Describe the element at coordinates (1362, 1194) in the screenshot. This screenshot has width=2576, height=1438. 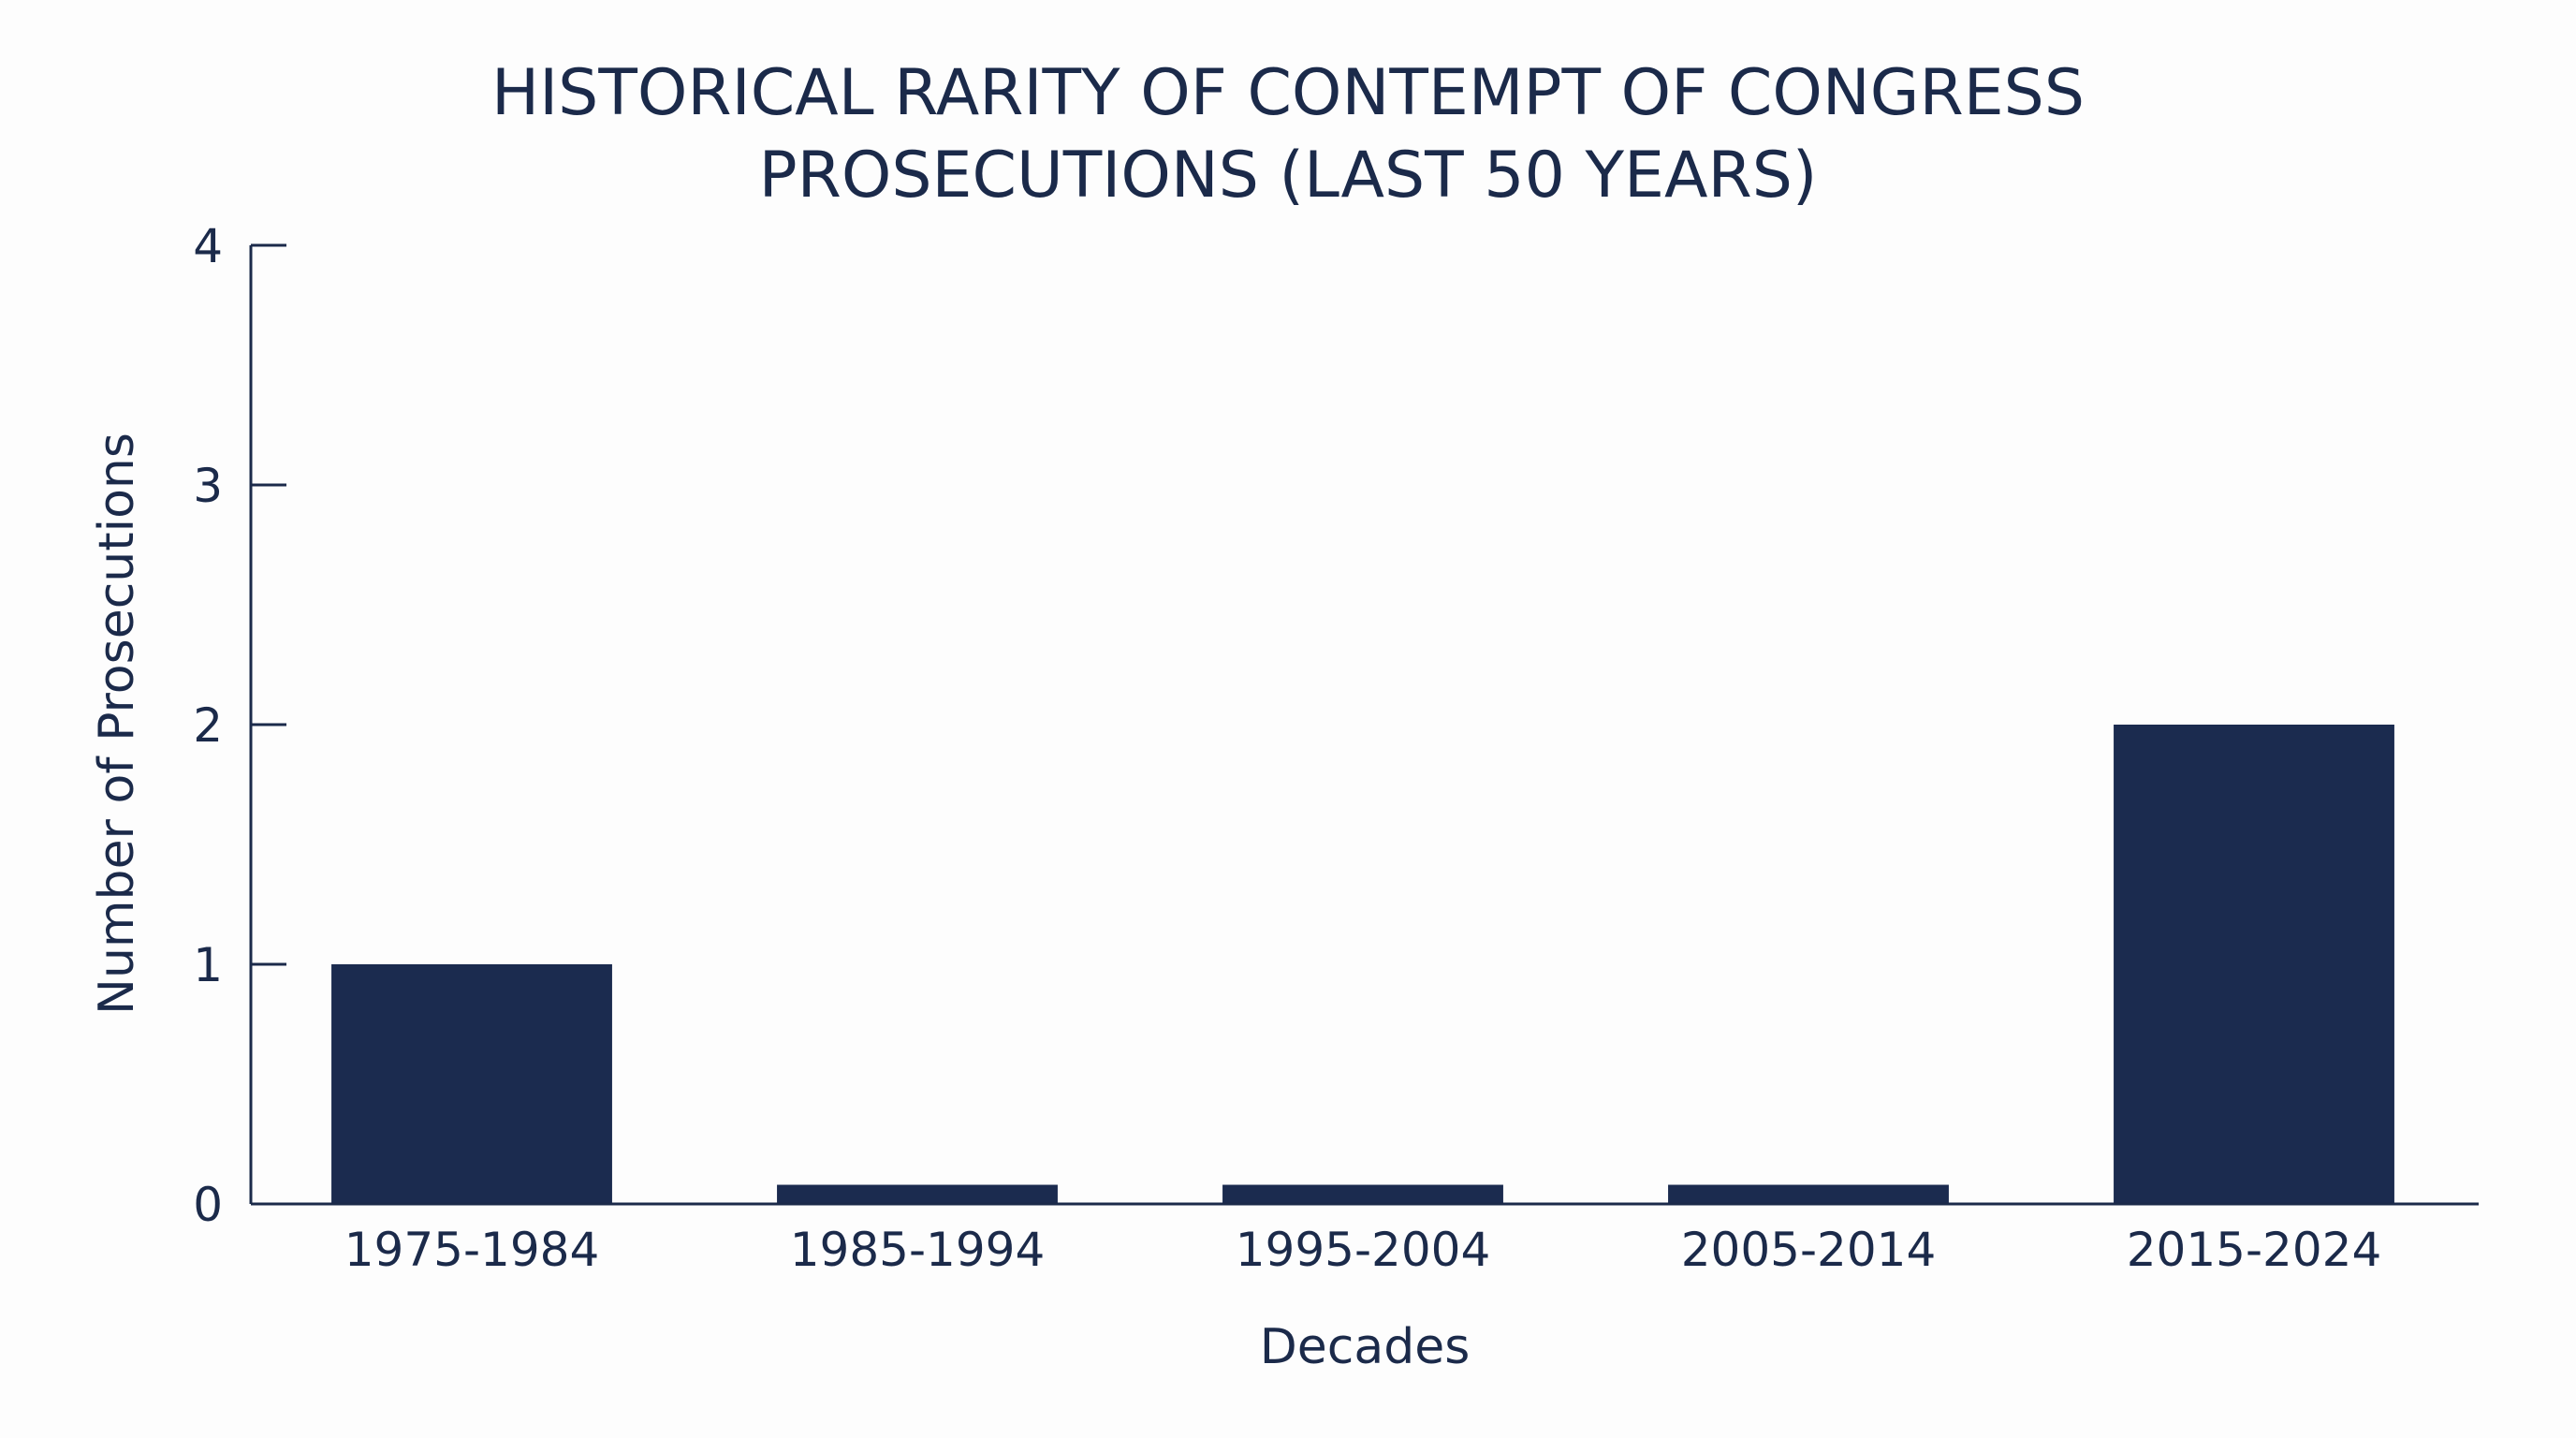
I see `bar-1995-2004` at that location.